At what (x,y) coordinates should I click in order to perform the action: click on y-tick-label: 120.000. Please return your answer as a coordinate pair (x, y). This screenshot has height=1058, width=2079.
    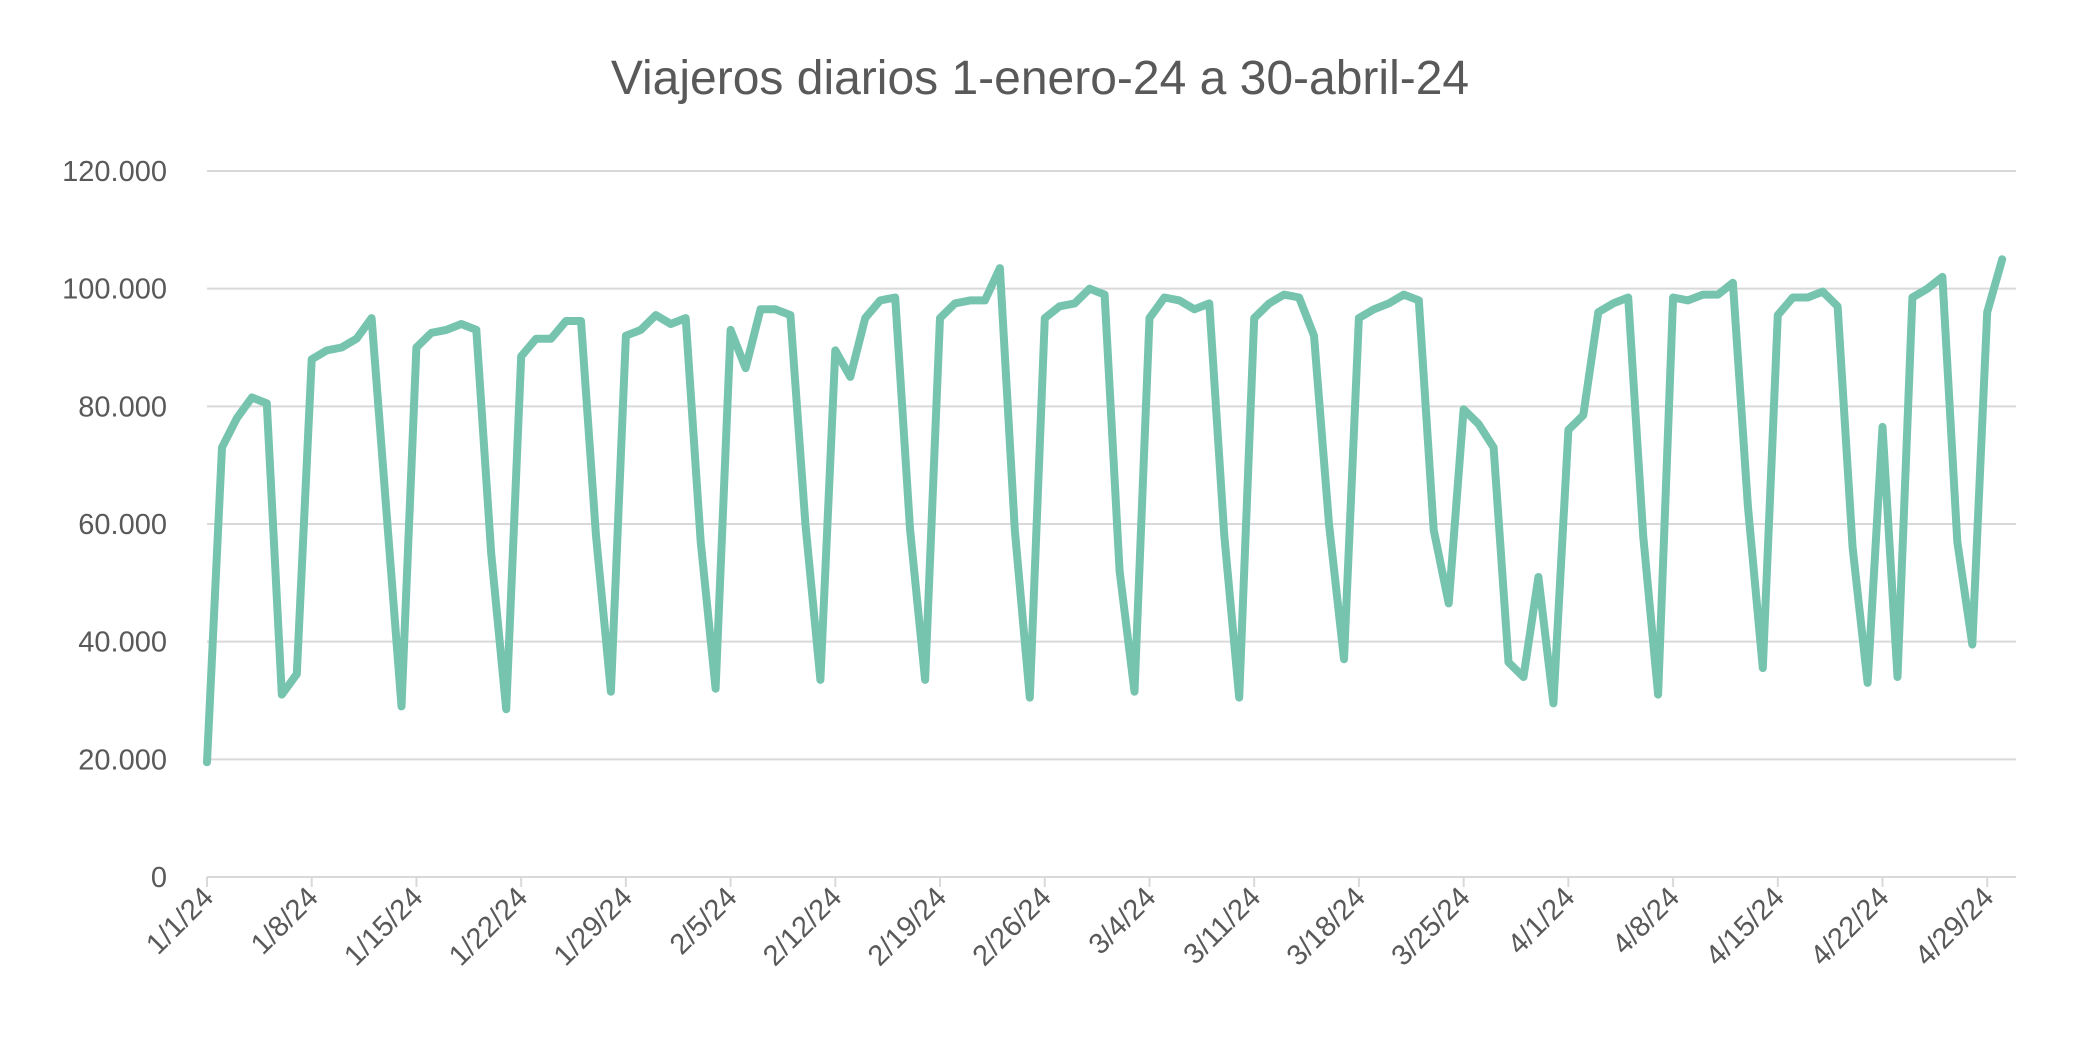
    Looking at the image, I should click on (114, 172).